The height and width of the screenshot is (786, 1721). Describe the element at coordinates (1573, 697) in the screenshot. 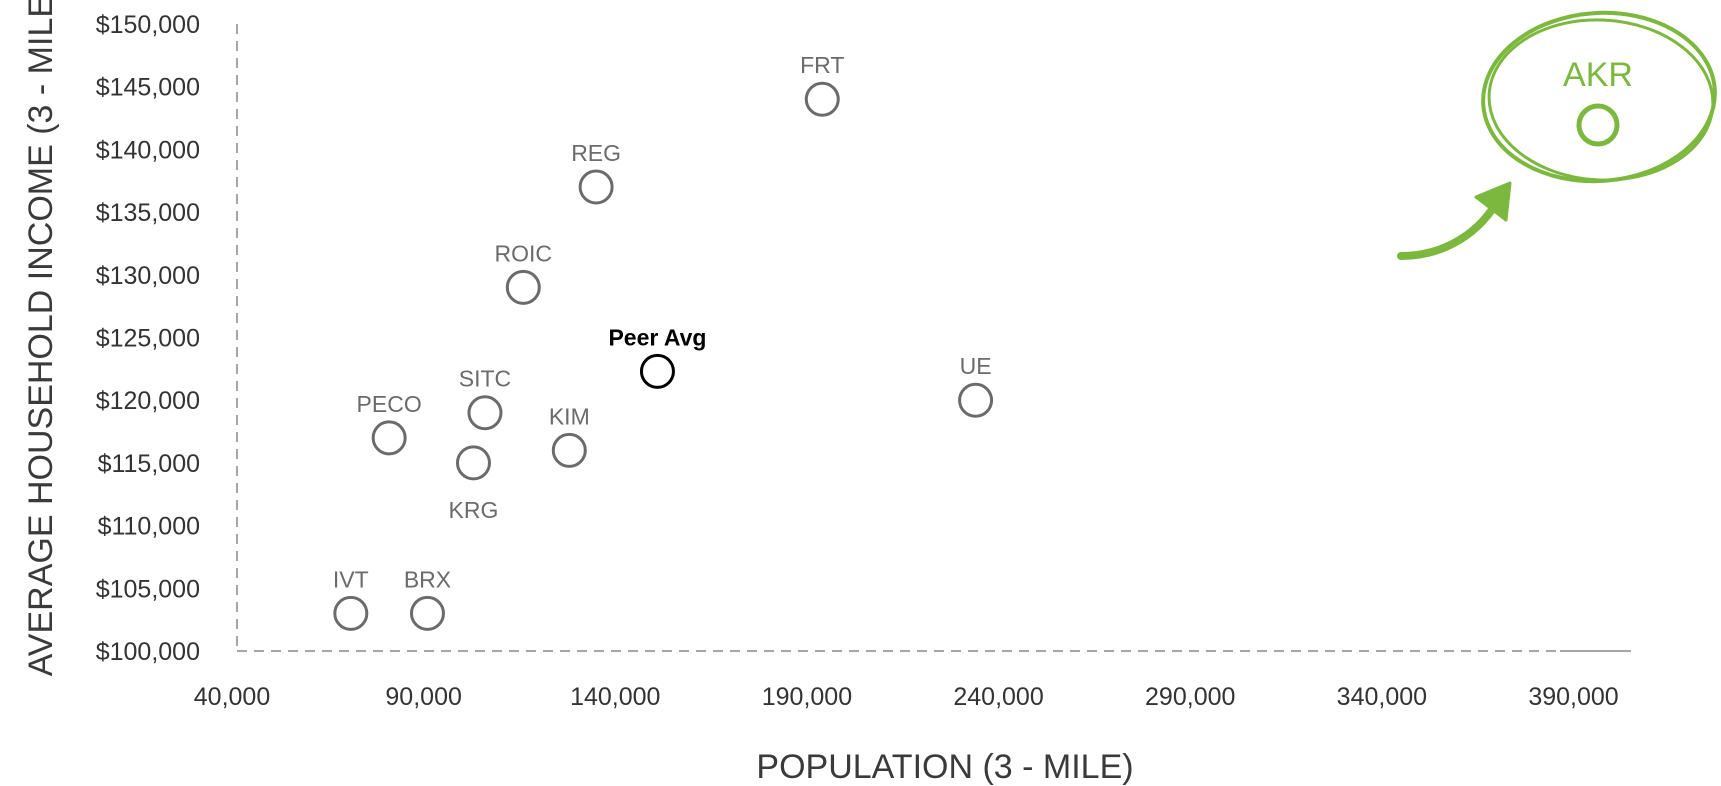

I see `x-tick-label: 390,000` at that location.